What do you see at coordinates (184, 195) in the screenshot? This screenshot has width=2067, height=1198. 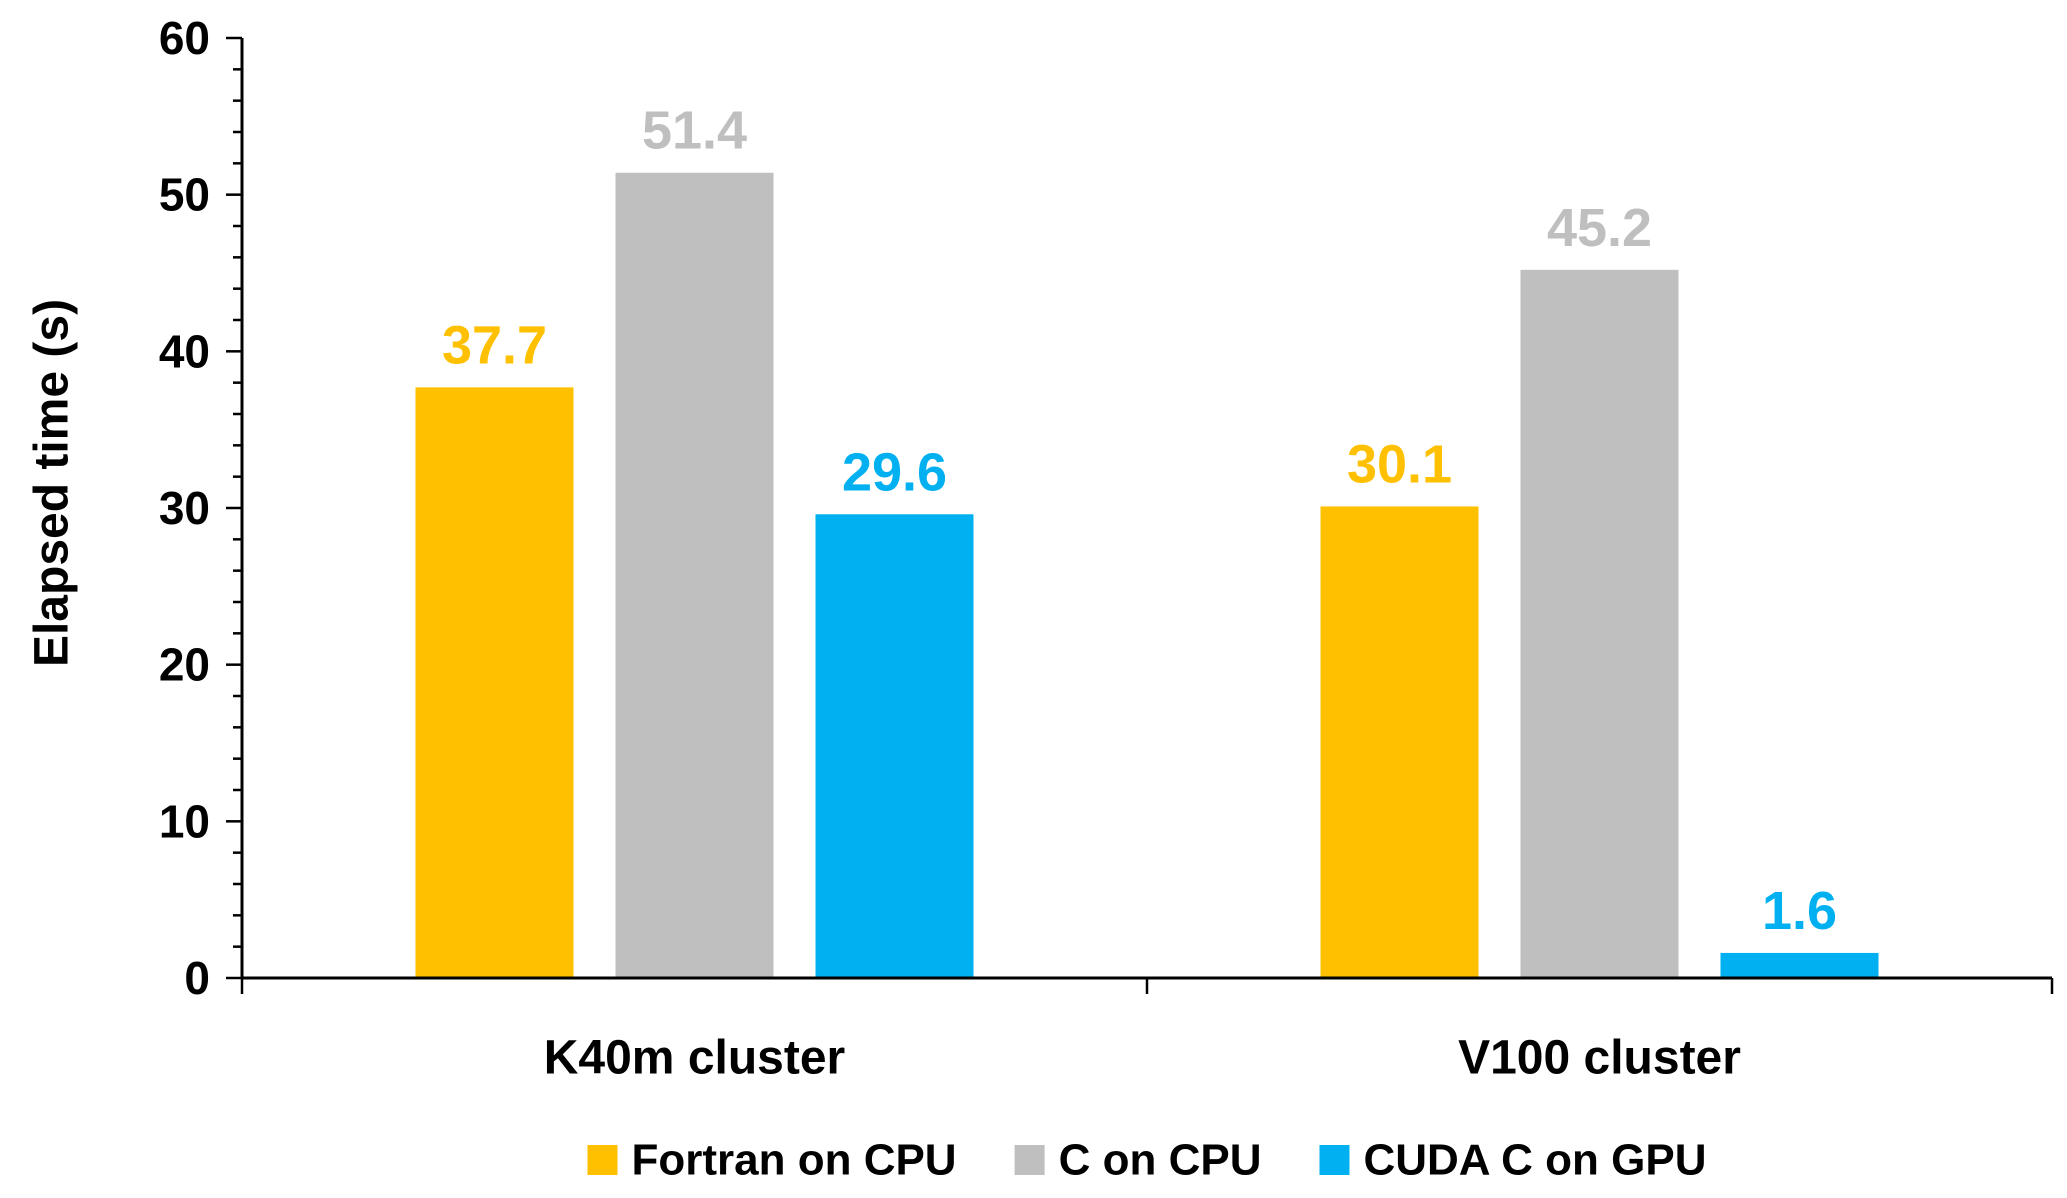 I see `y-tick-label: 50` at bounding box center [184, 195].